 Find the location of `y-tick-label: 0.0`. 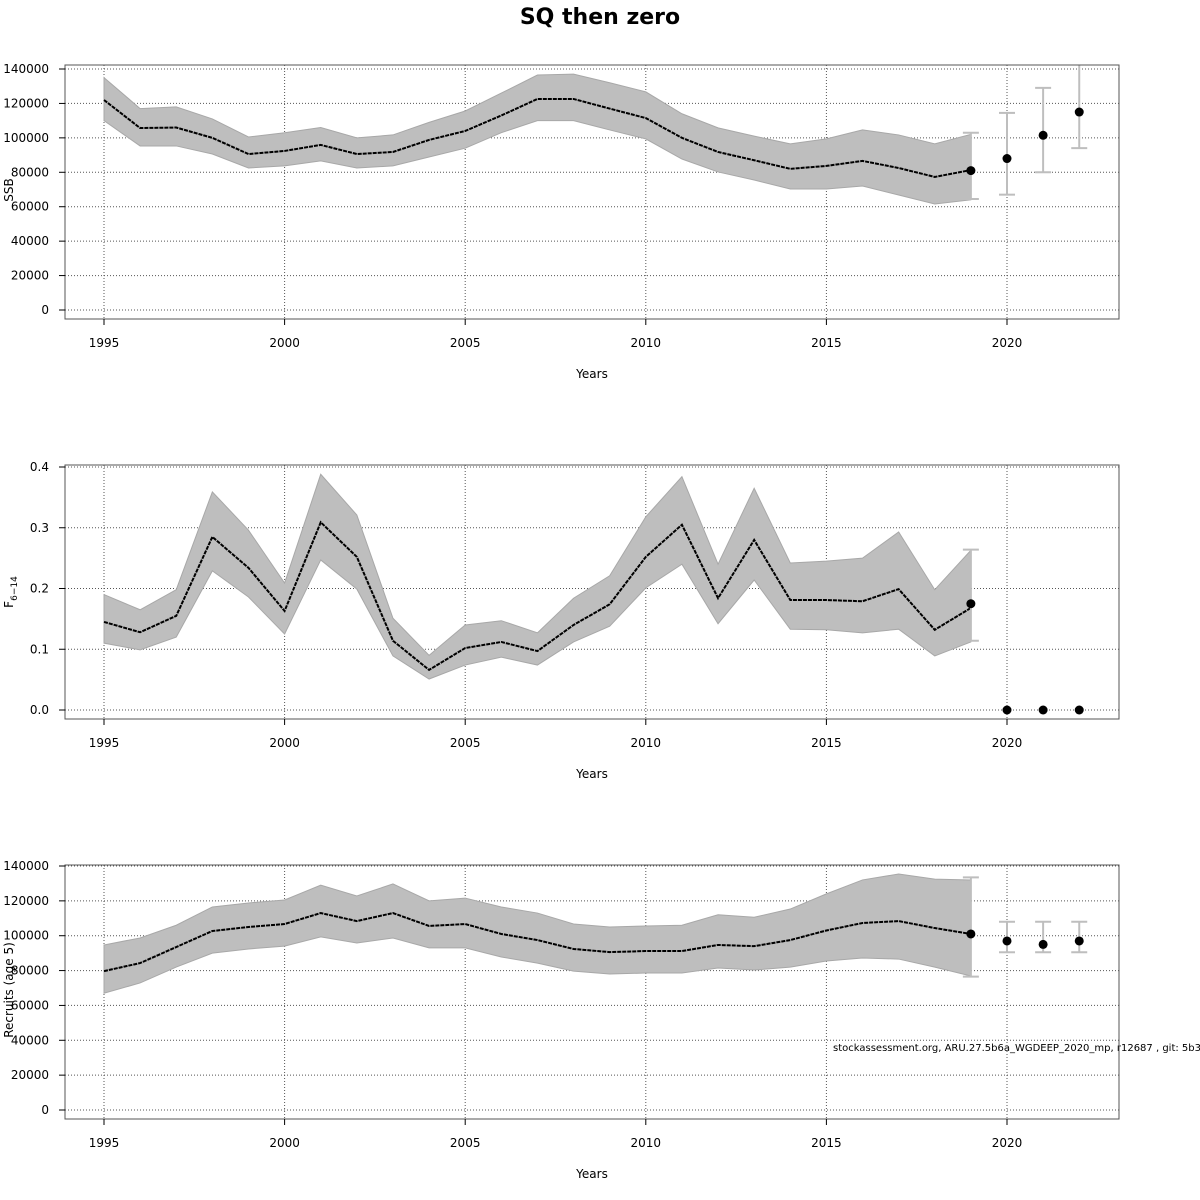

y-tick-label: 0.0 is located at coordinates (39, 710).